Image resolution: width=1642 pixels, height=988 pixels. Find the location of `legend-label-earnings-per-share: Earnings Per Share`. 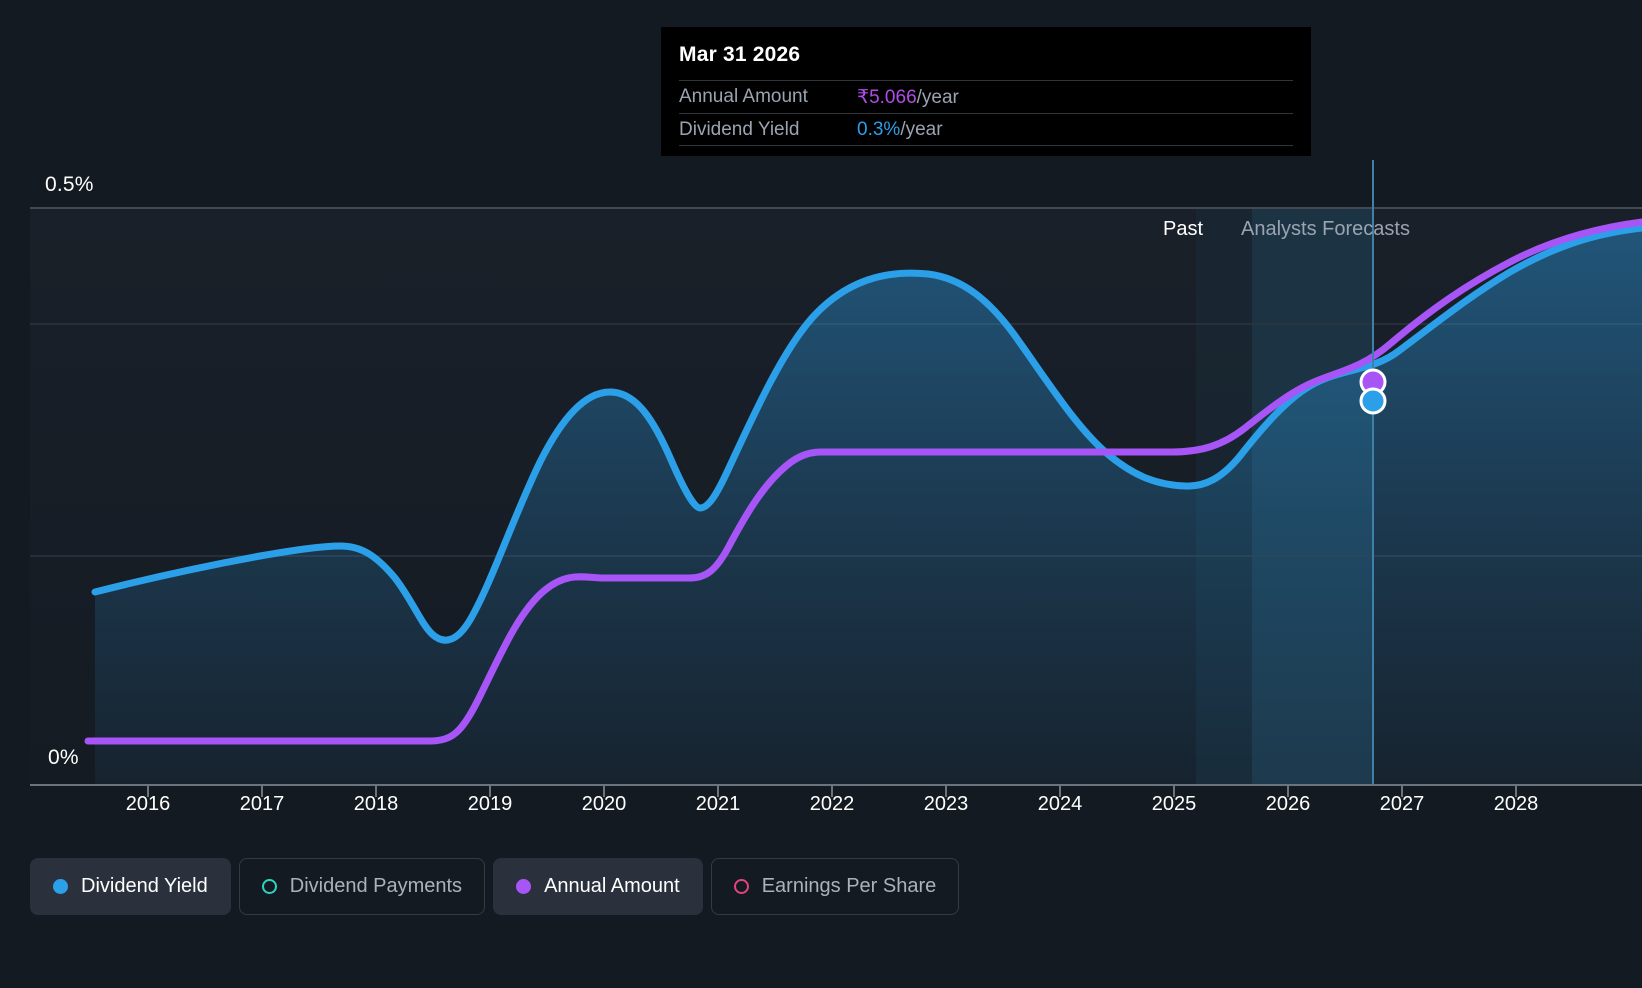

legend-label-earnings-per-share: Earnings Per Share is located at coordinates (849, 886).